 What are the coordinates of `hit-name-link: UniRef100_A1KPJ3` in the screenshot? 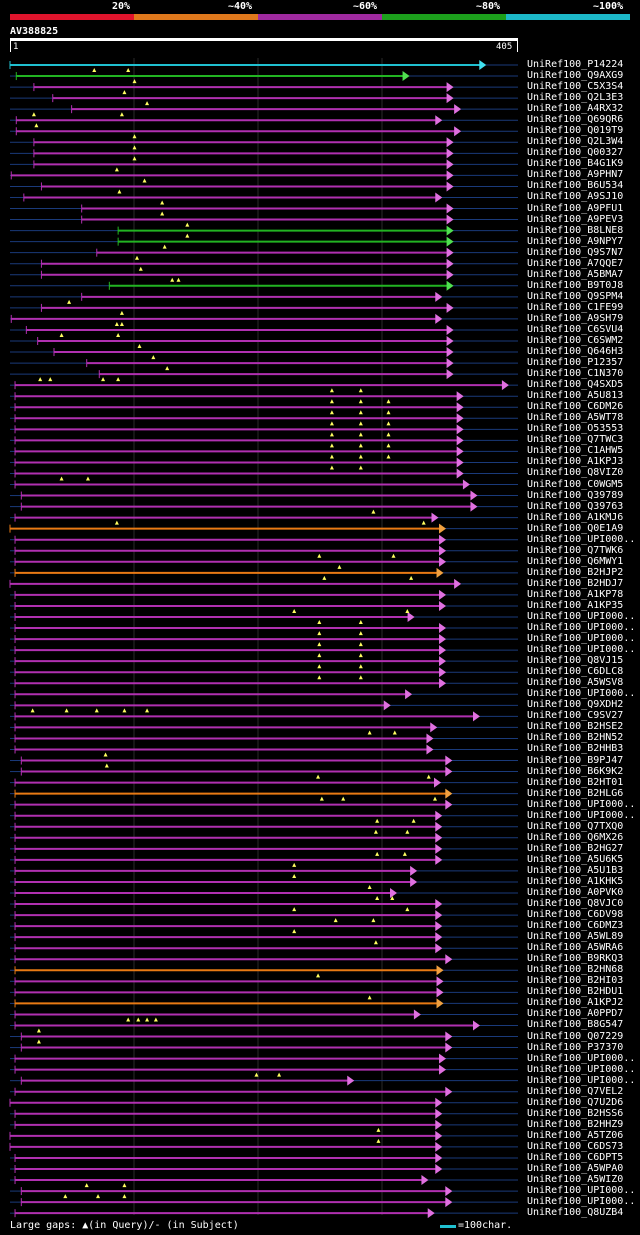 It's located at (575, 462).